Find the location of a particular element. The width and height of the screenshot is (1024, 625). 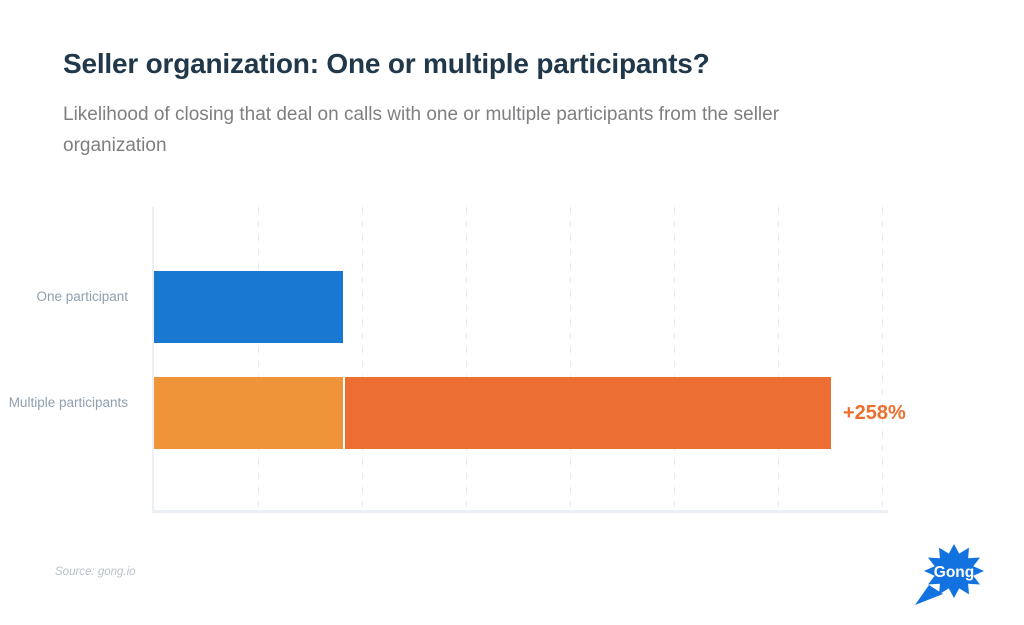

bar-value-annotation: +258% is located at coordinates (874, 412).